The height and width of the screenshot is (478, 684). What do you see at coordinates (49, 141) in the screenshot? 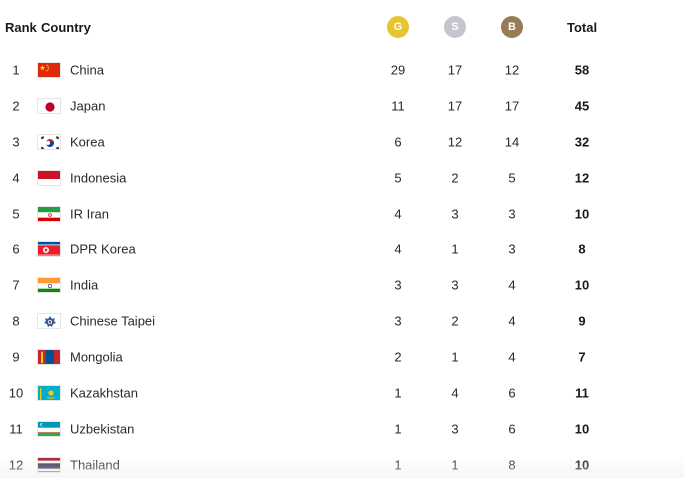
I see `korea-flag-icon` at bounding box center [49, 141].